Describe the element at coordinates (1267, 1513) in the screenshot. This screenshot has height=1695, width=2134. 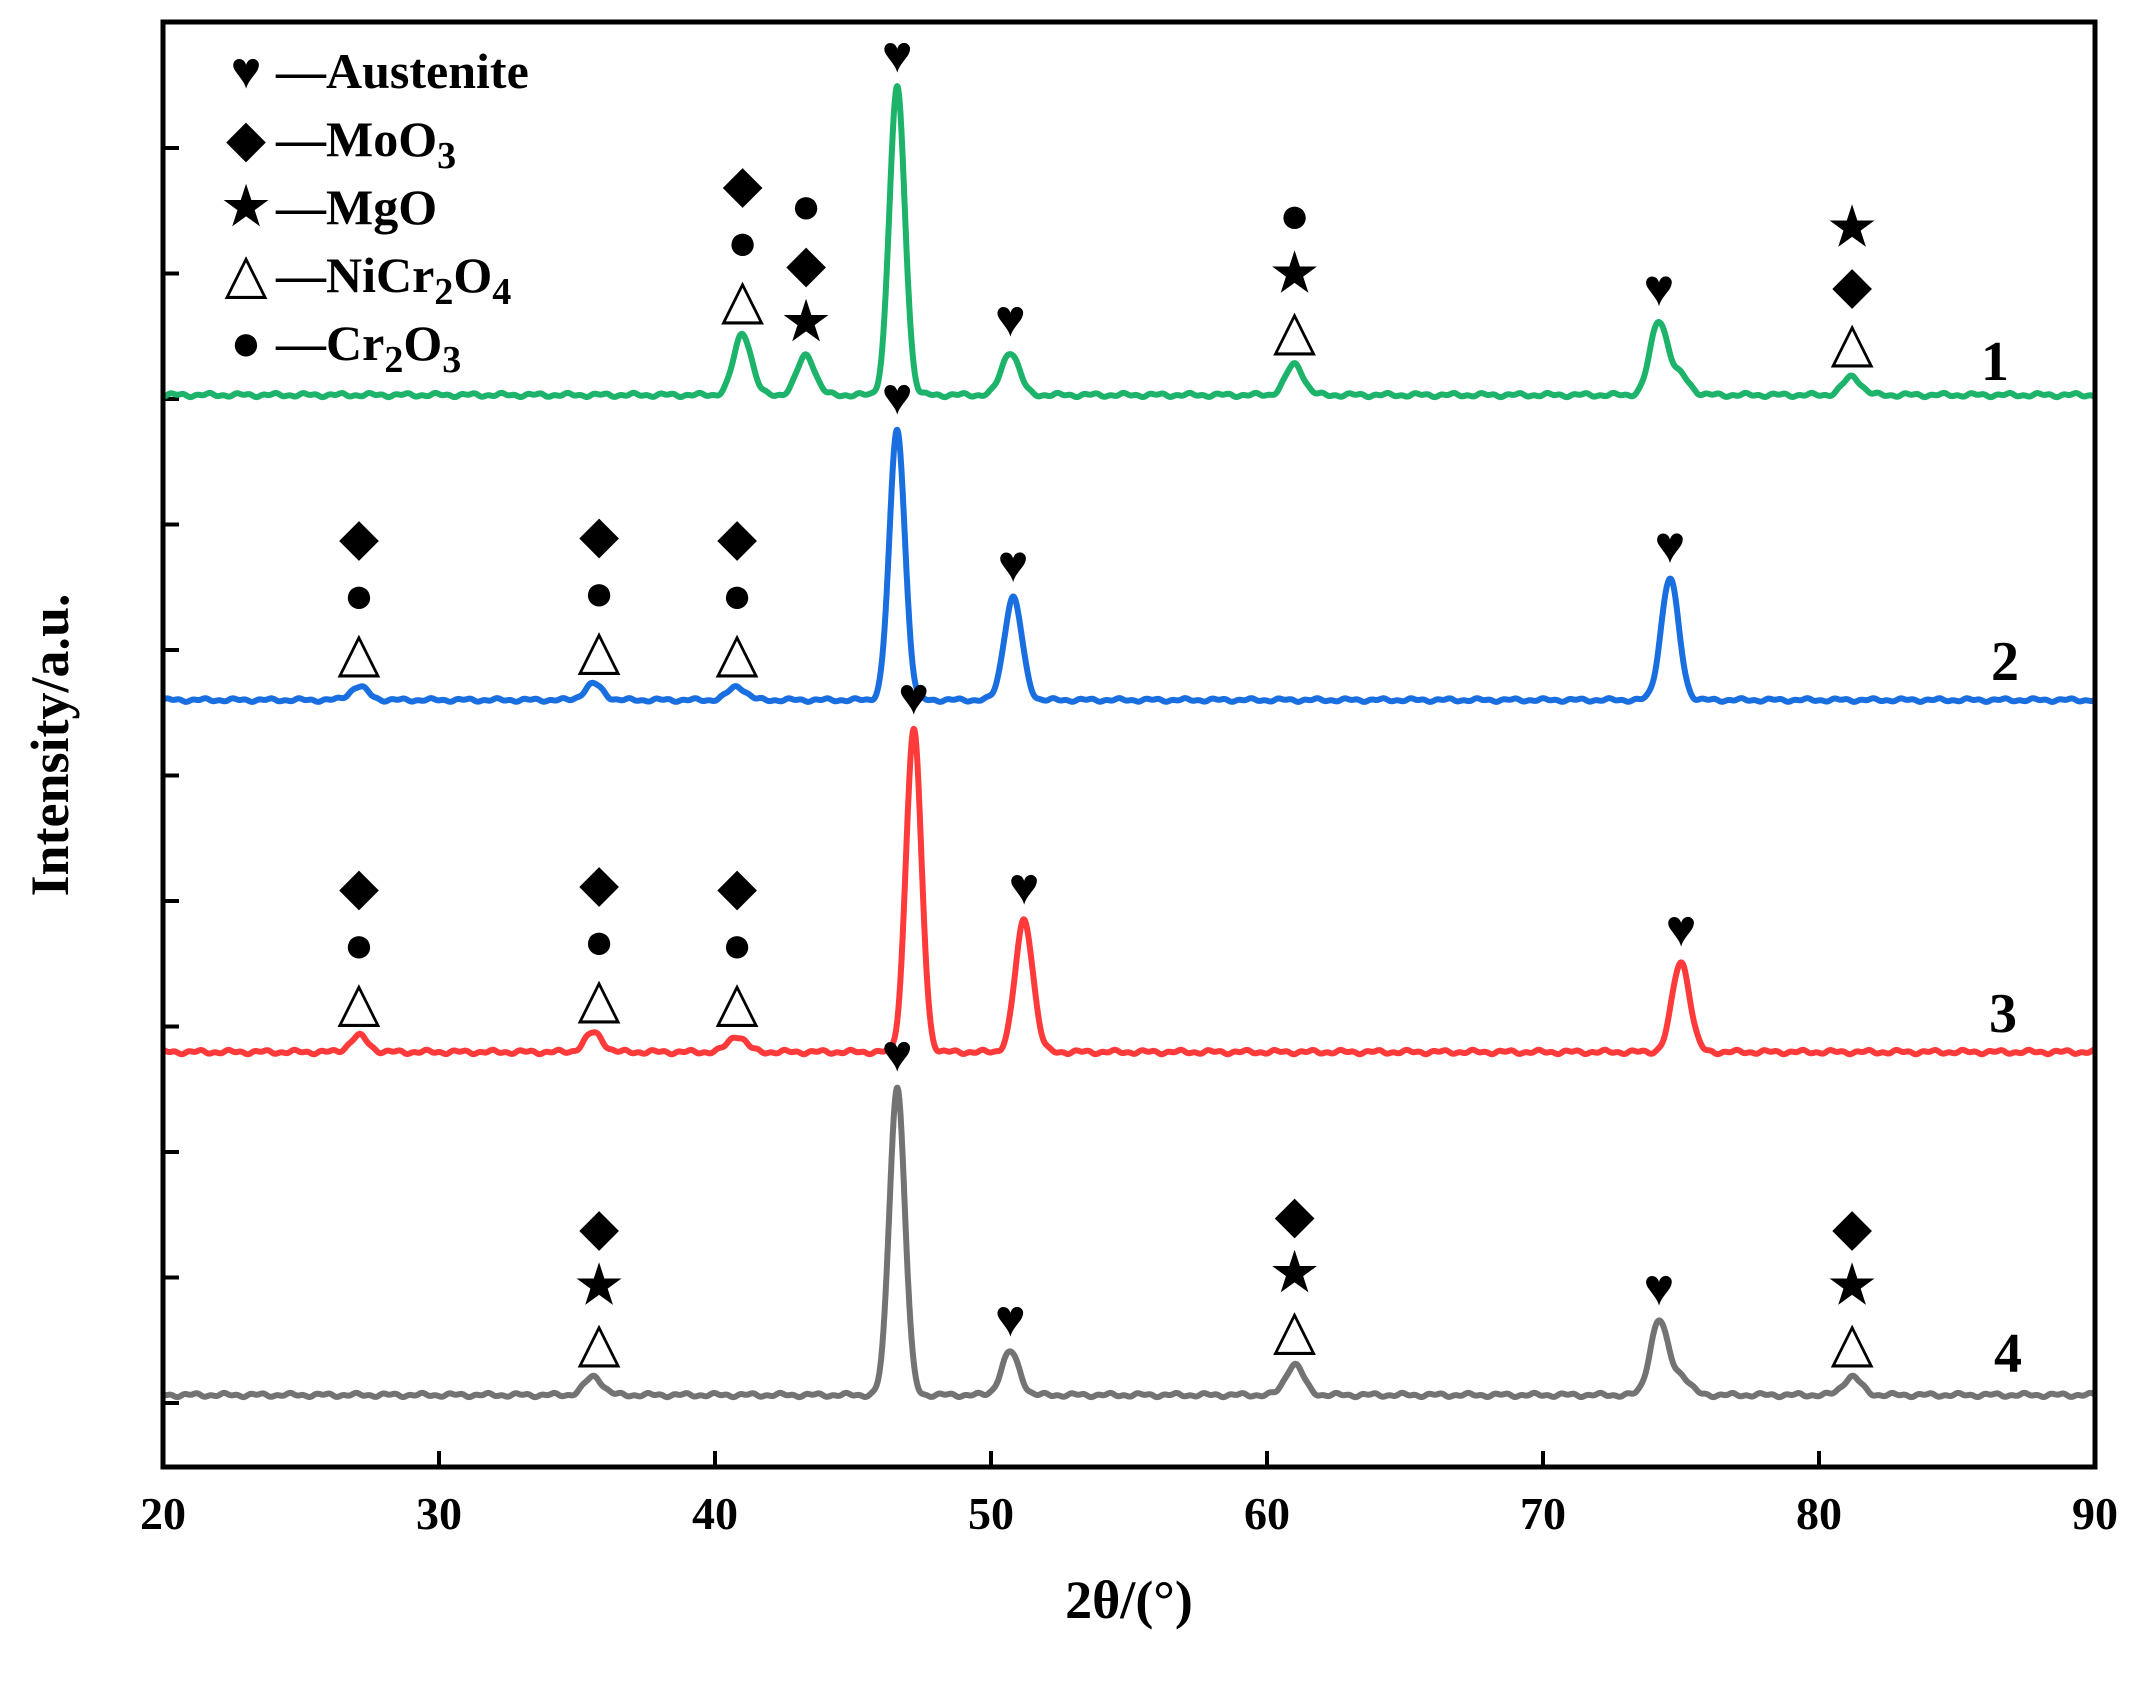
I see `x-tick-label-60: 60` at that location.